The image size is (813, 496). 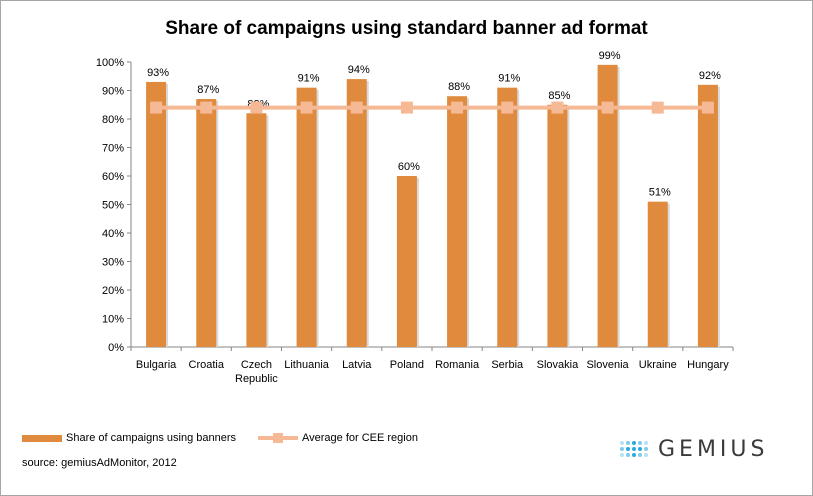 I want to click on y-tick-label: 70%, so click(x=113, y=149).